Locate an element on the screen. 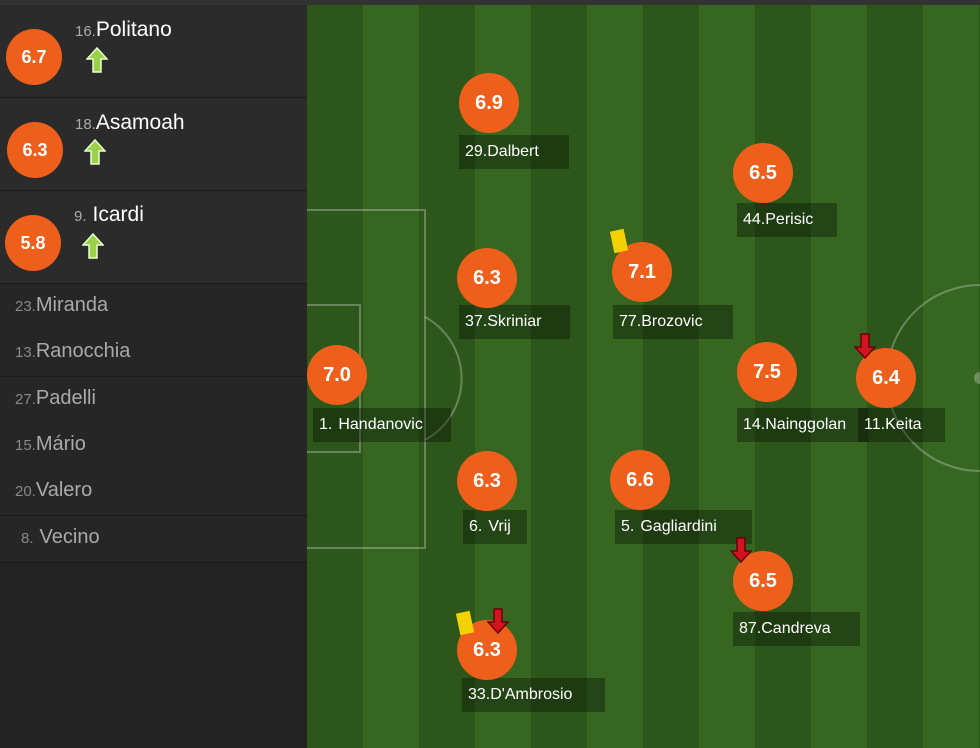  rating-badge: 7.1 is located at coordinates (642, 272).